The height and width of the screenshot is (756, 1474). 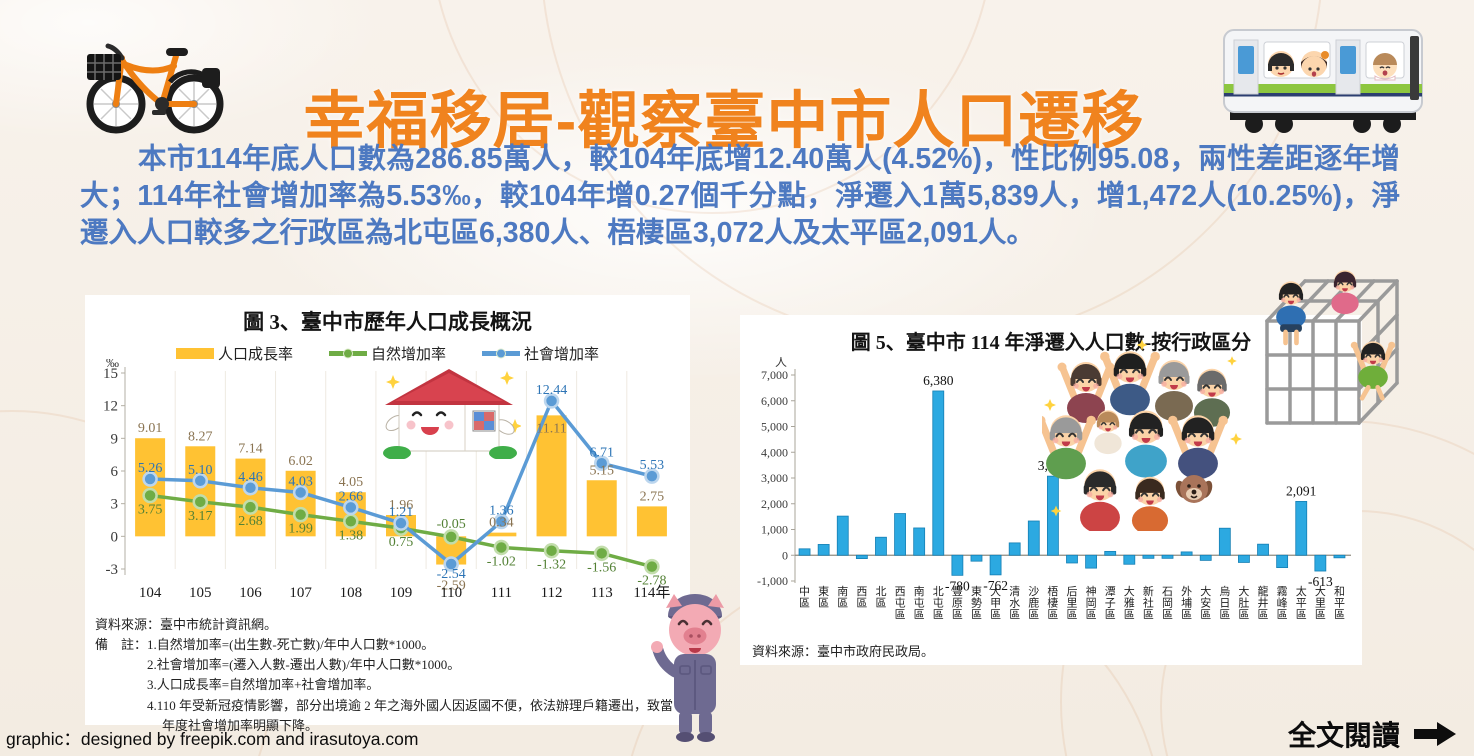 I want to click on svg-text: 5,000, so click(x=774, y=427).